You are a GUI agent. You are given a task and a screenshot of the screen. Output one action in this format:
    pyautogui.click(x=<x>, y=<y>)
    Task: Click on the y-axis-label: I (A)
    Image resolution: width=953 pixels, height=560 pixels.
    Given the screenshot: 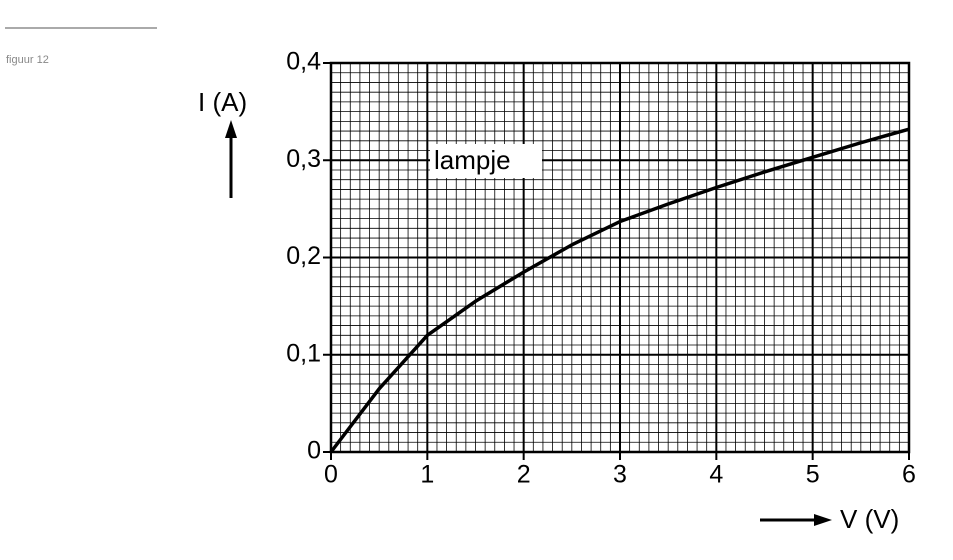 What is the action you would take?
    pyautogui.click(x=222, y=102)
    